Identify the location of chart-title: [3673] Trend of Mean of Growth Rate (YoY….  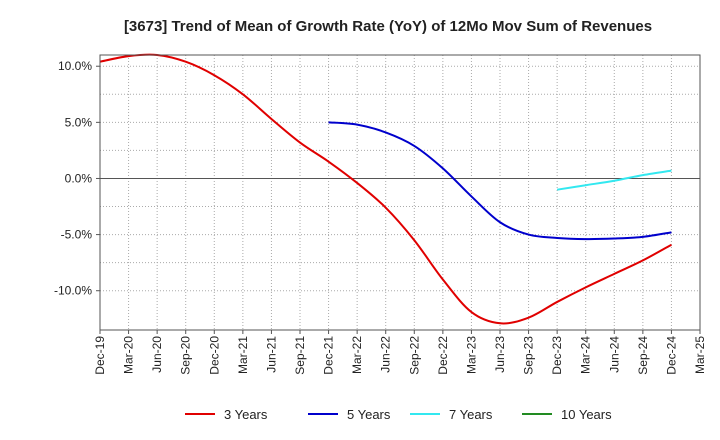
(388, 26).